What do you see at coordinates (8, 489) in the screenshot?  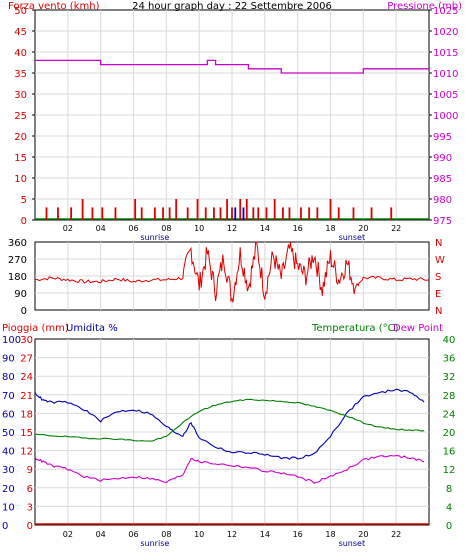 I see `humidity-tick-label: 20` at bounding box center [8, 489].